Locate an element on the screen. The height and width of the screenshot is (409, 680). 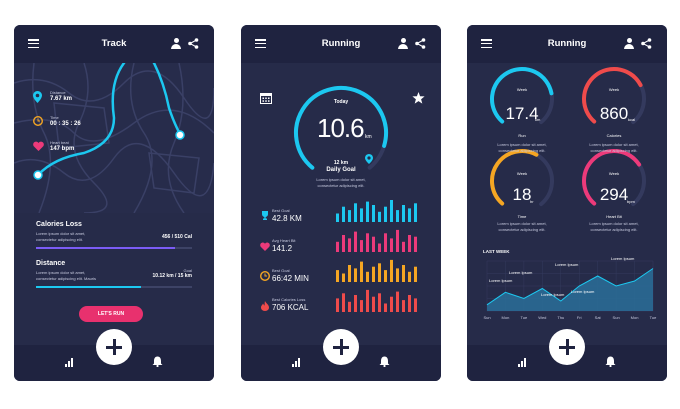
running-header: Running is located at coordinates (567, 44).